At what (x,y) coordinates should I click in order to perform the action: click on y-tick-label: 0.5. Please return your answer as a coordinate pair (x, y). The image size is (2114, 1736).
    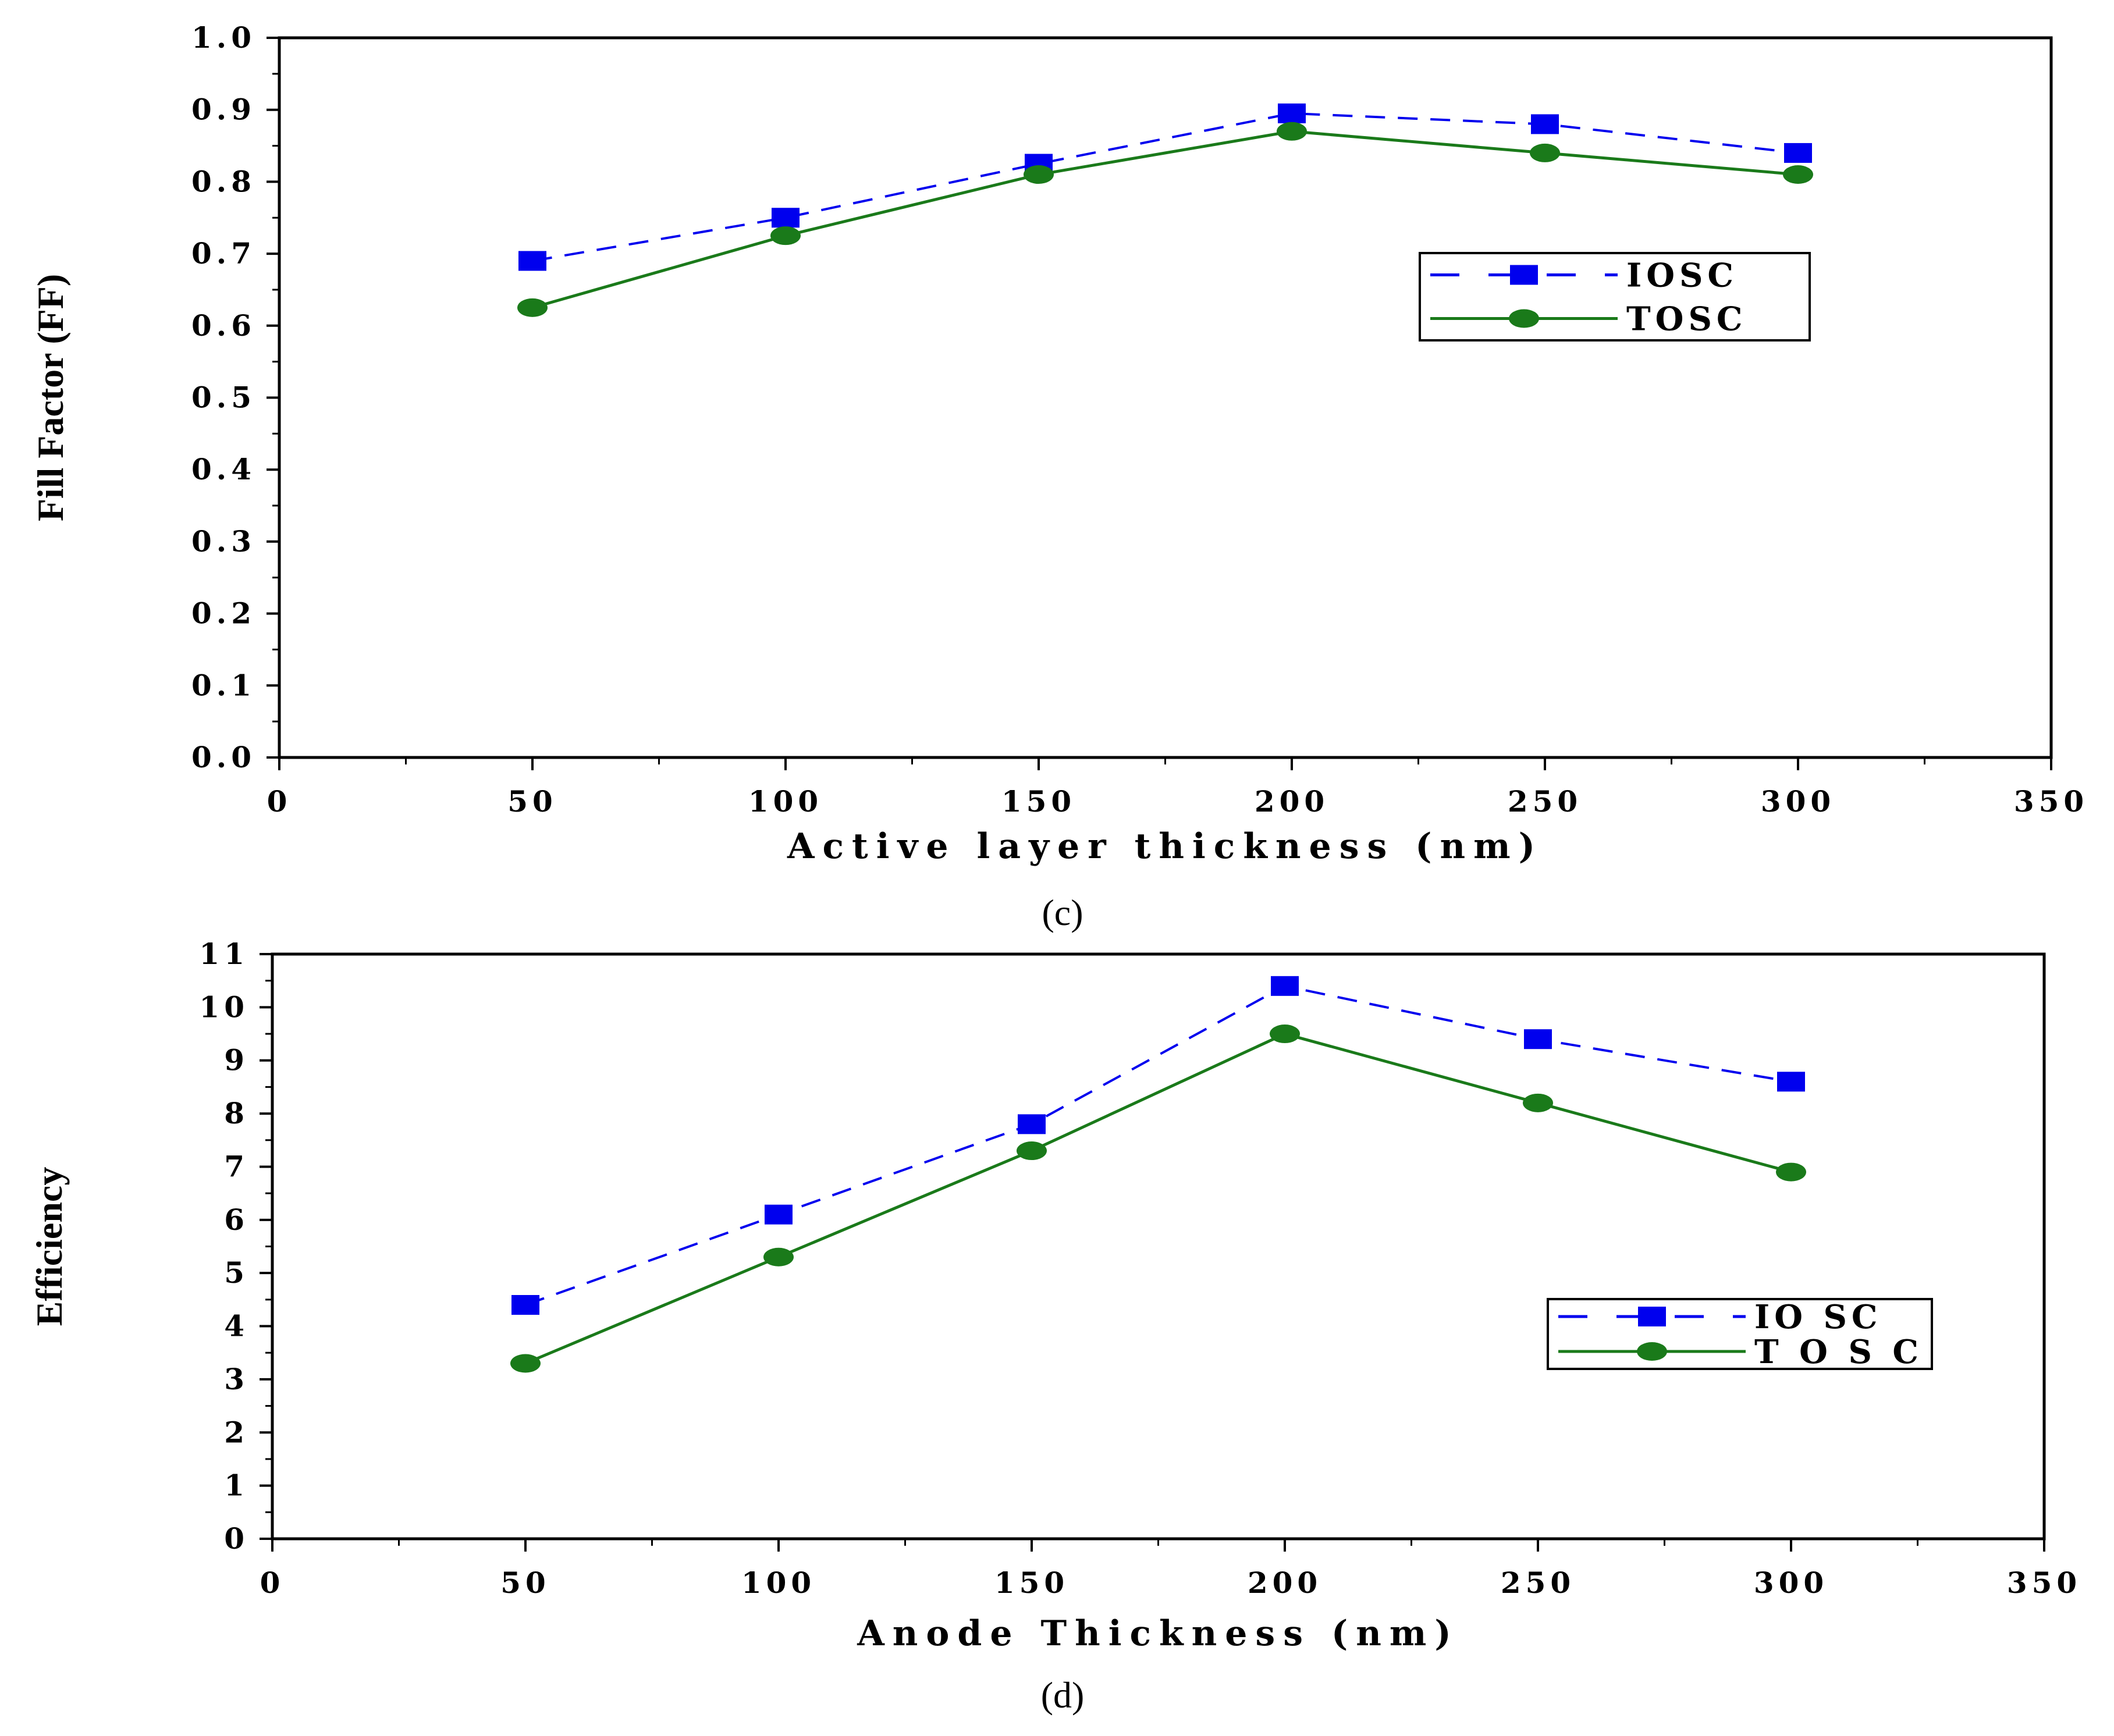
    Looking at the image, I should click on (223, 398).